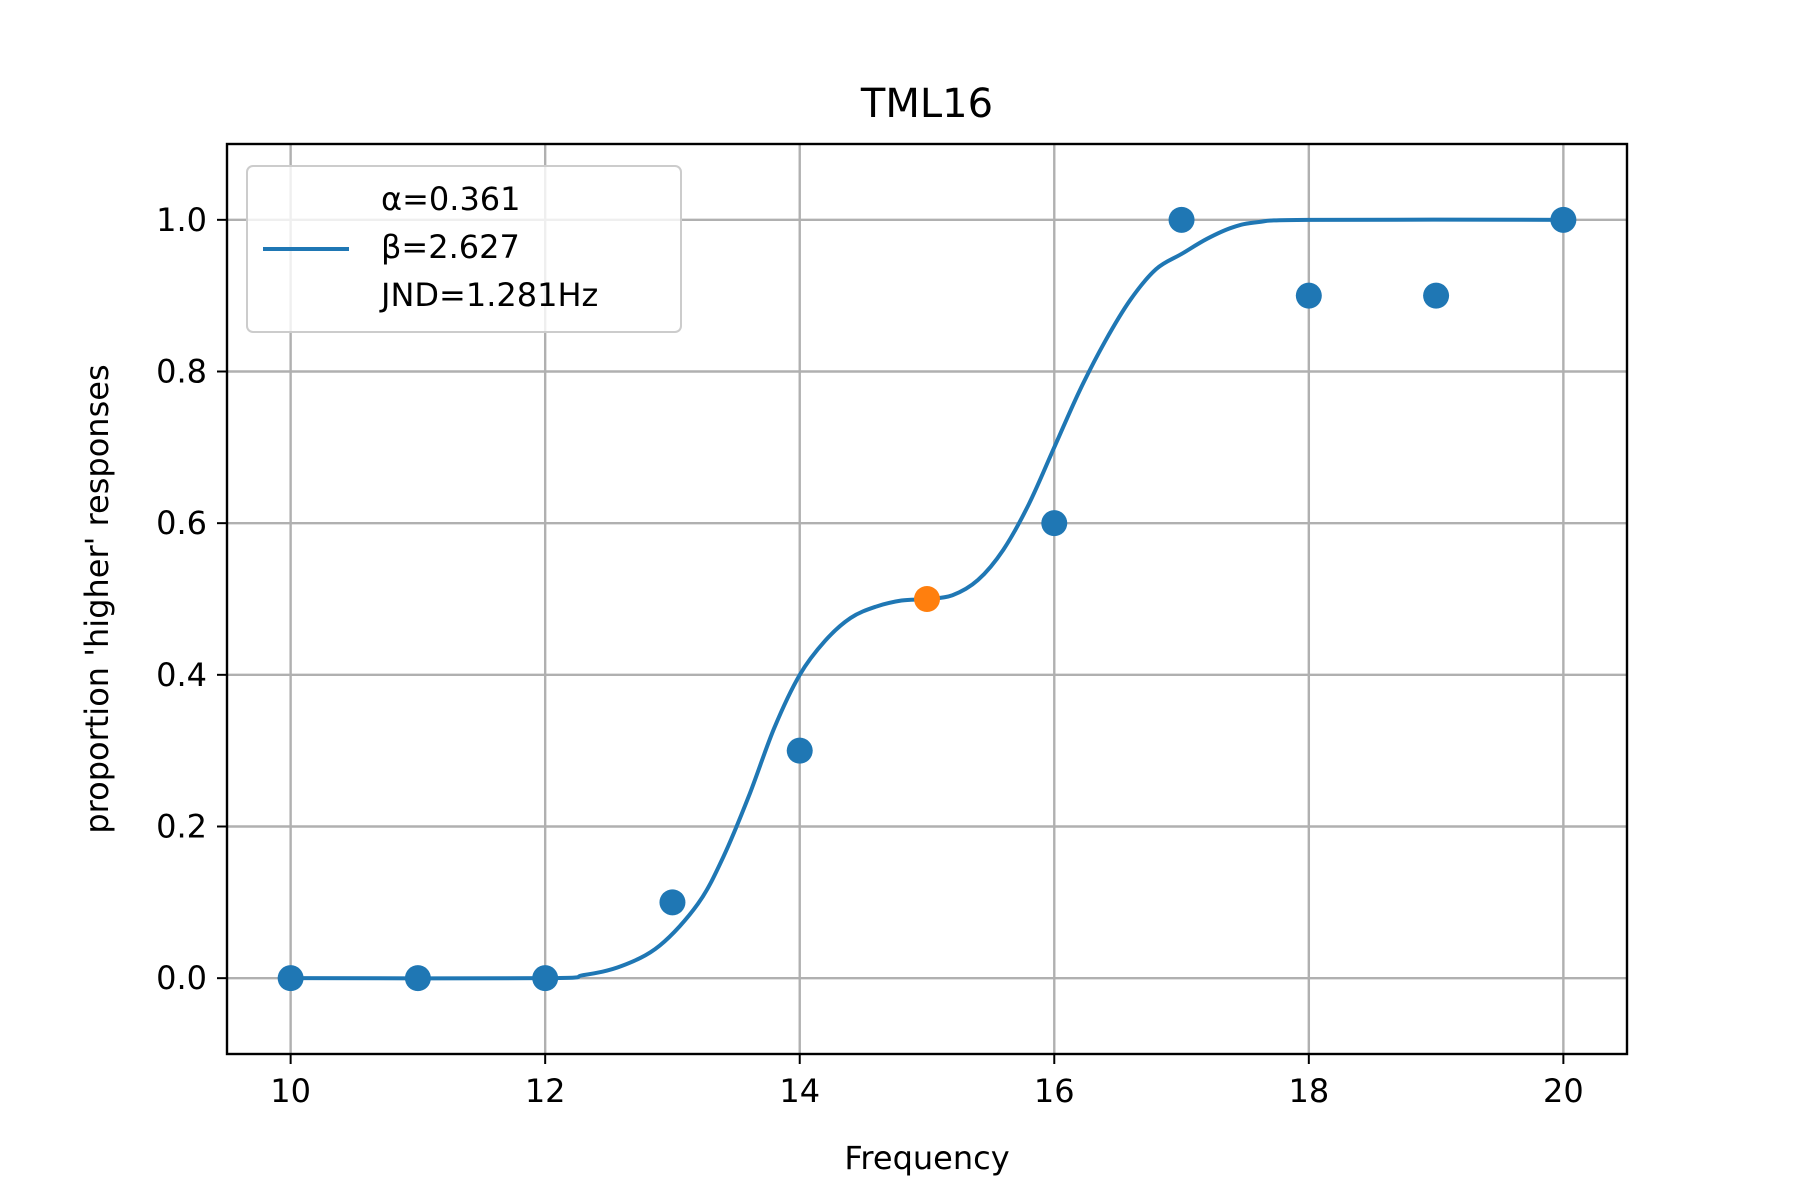 Image resolution: width=1800 pixels, height=1200 pixels. I want to click on x-tick-label: 12, so click(545, 1091).